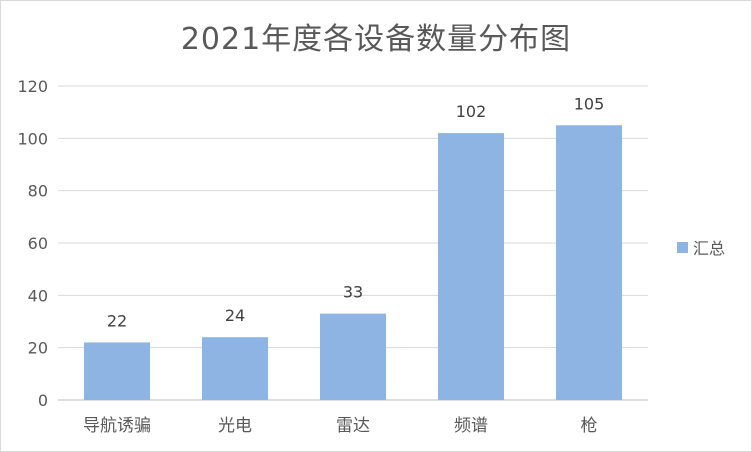 The height and width of the screenshot is (452, 752). What do you see at coordinates (471, 111) in the screenshot?
I see `data-label: 102` at bounding box center [471, 111].